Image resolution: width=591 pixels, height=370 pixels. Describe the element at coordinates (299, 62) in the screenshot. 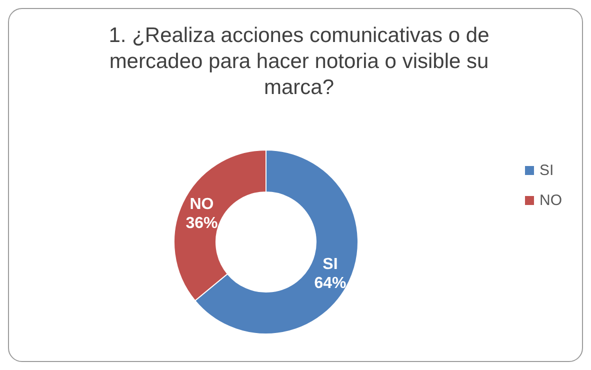

I see `chart-title: 1. ¿Realiza acciones comunicativas o de mercadeo para hacer notoria o visible su marca?` at that location.